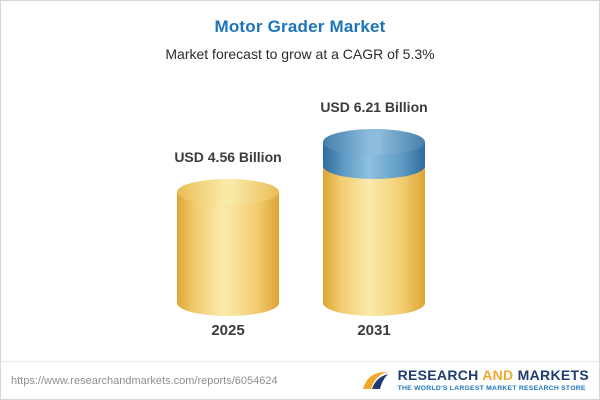  I want to click on brand-name: RESEARCH AND MARKETS, so click(493, 375).